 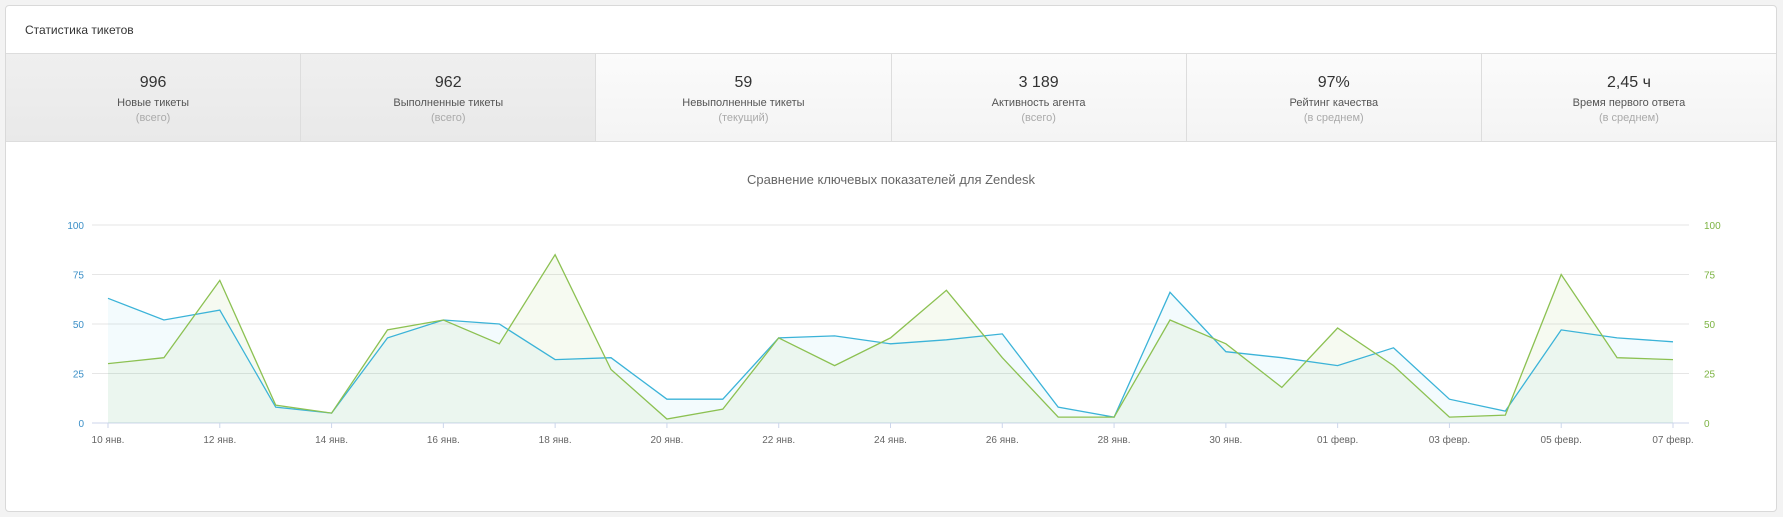 I want to click on stat-value: 59, so click(x=743, y=82).